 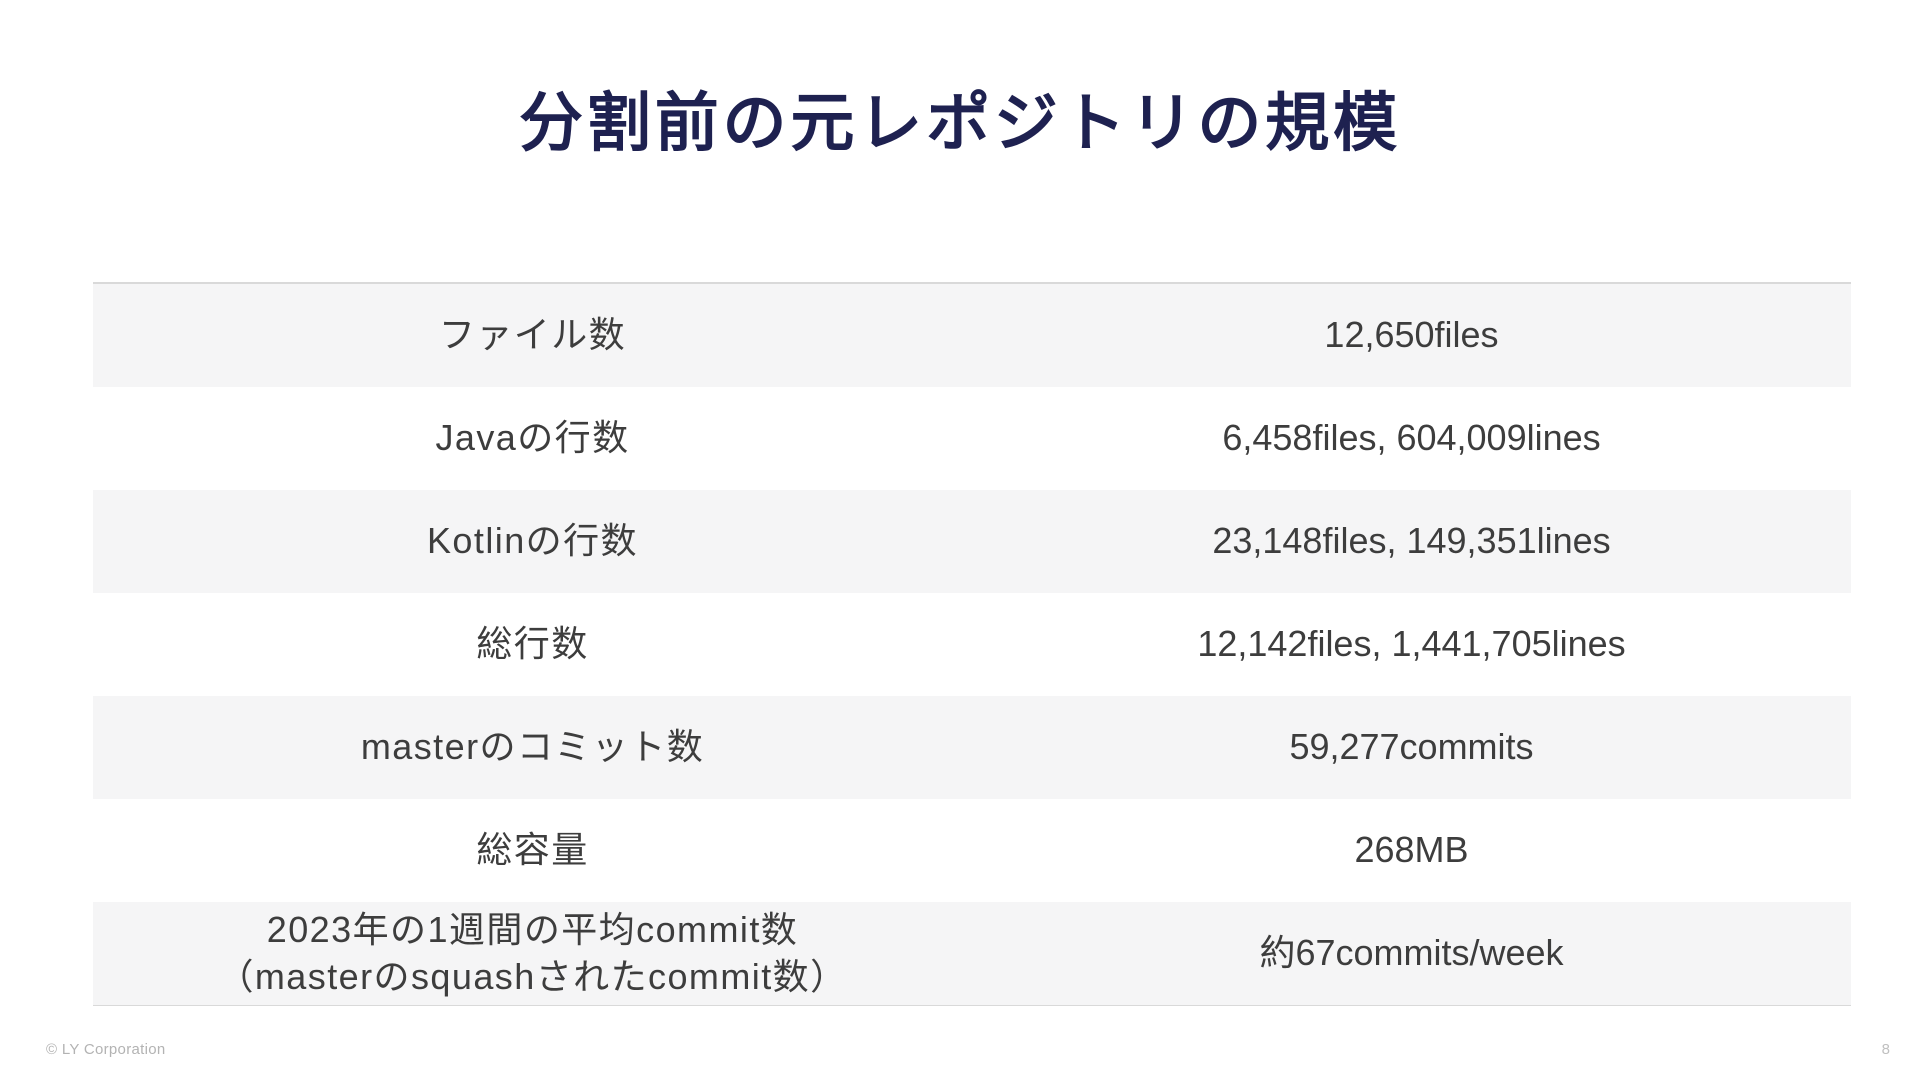 I want to click on row-label: 総行数, so click(x=532, y=644).